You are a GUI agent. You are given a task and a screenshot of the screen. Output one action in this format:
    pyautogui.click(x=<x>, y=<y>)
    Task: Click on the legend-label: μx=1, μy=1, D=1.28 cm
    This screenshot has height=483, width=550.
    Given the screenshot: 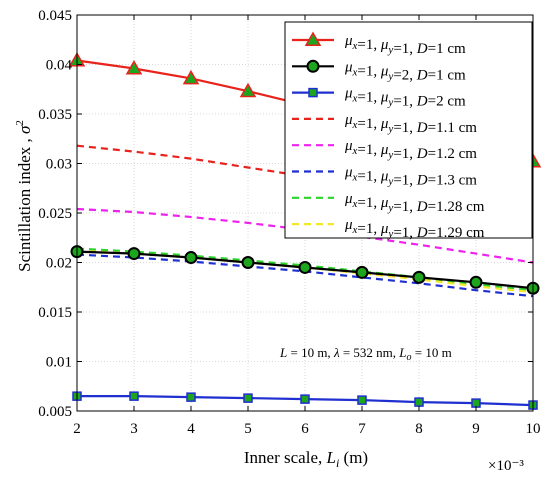 What is the action you would take?
    pyautogui.click(x=414, y=203)
    